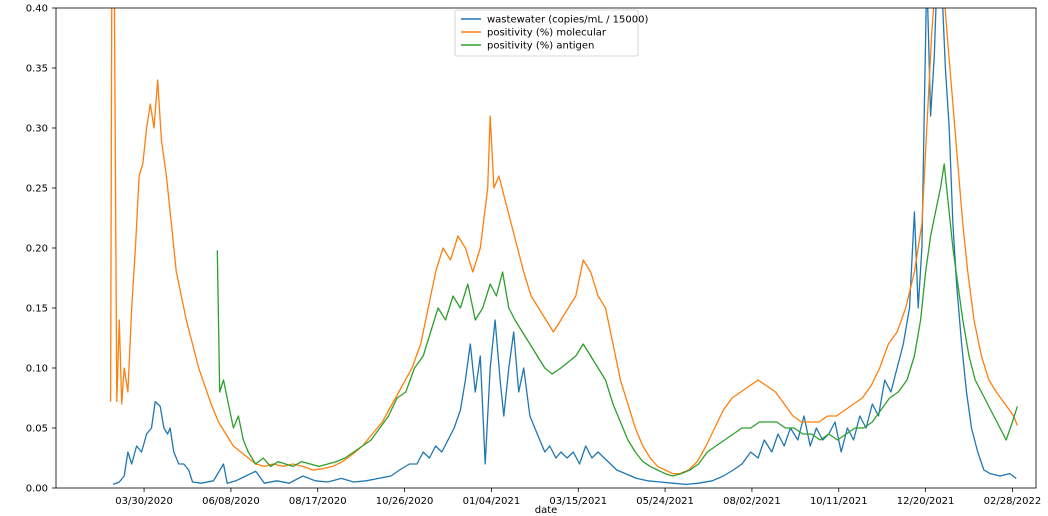 This screenshot has width=1048, height=516. Describe the element at coordinates (37, 189) in the screenshot. I see `y-tick-label: 0.25` at that location.